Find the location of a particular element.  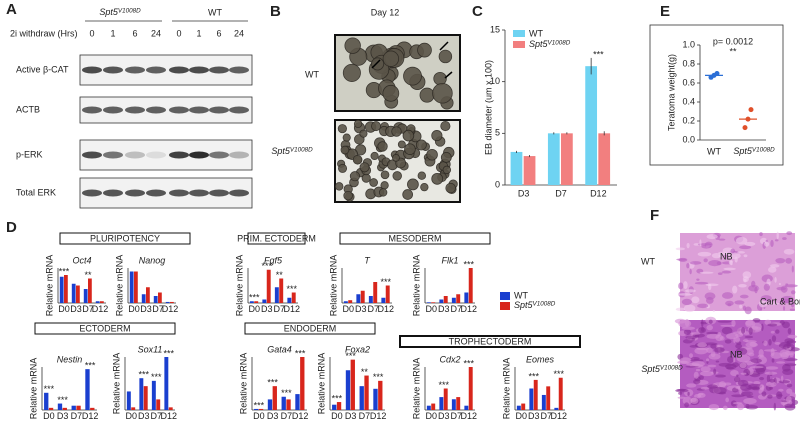

x-tick-label: D0 is located at coordinates (337, 416).